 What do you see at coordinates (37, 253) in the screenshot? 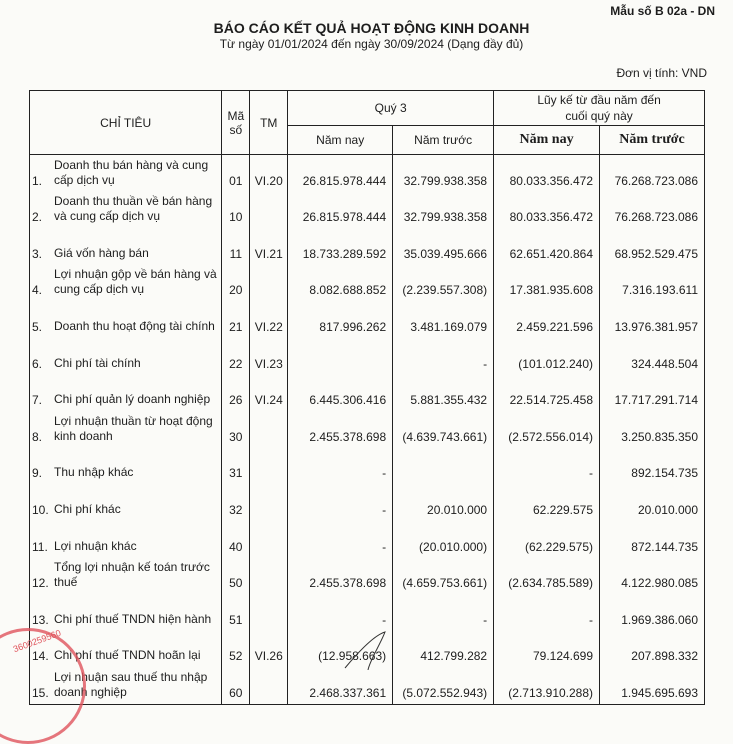
I see `row-index: 3.` at bounding box center [37, 253].